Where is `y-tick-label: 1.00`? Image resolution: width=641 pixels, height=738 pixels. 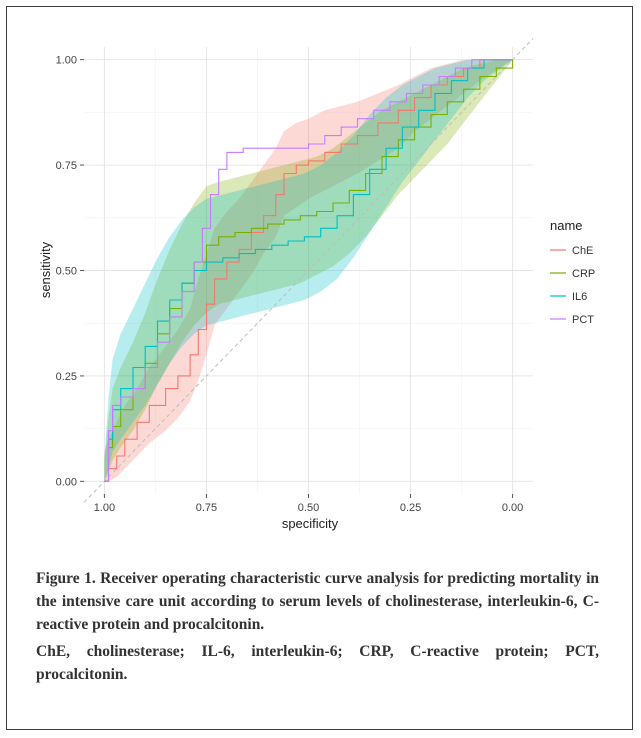
y-tick-label: 1.00 is located at coordinates (66, 61).